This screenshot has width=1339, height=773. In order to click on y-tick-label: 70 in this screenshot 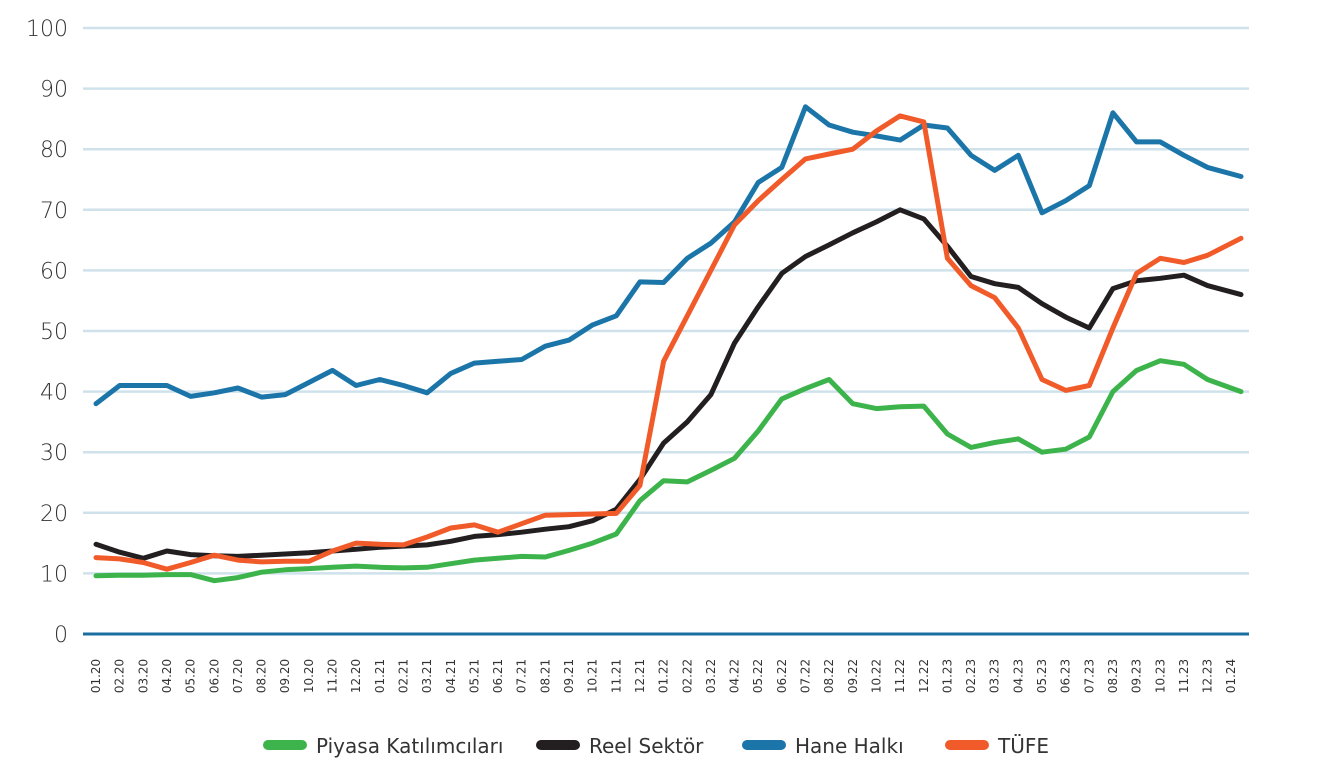, I will do `click(54, 211)`.